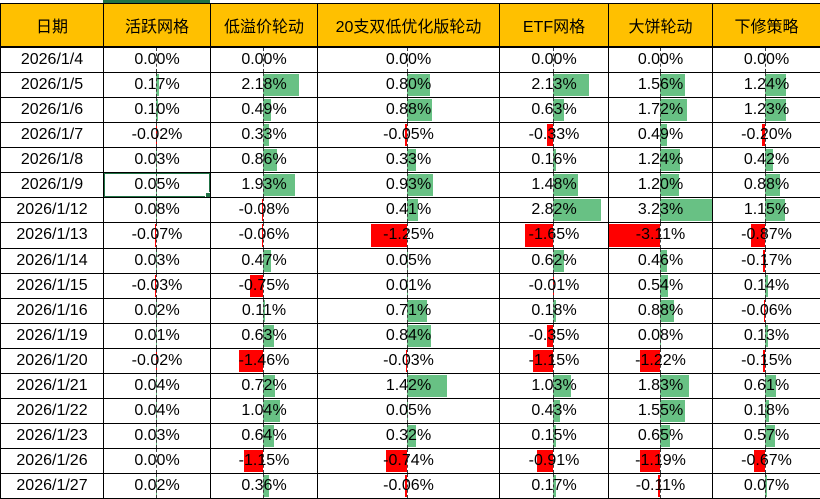 The image size is (820, 499). What do you see at coordinates (409, 311) in the screenshot?
I see `value-cell-20-double-low-optimized-rotation: 0.71%` at bounding box center [409, 311].